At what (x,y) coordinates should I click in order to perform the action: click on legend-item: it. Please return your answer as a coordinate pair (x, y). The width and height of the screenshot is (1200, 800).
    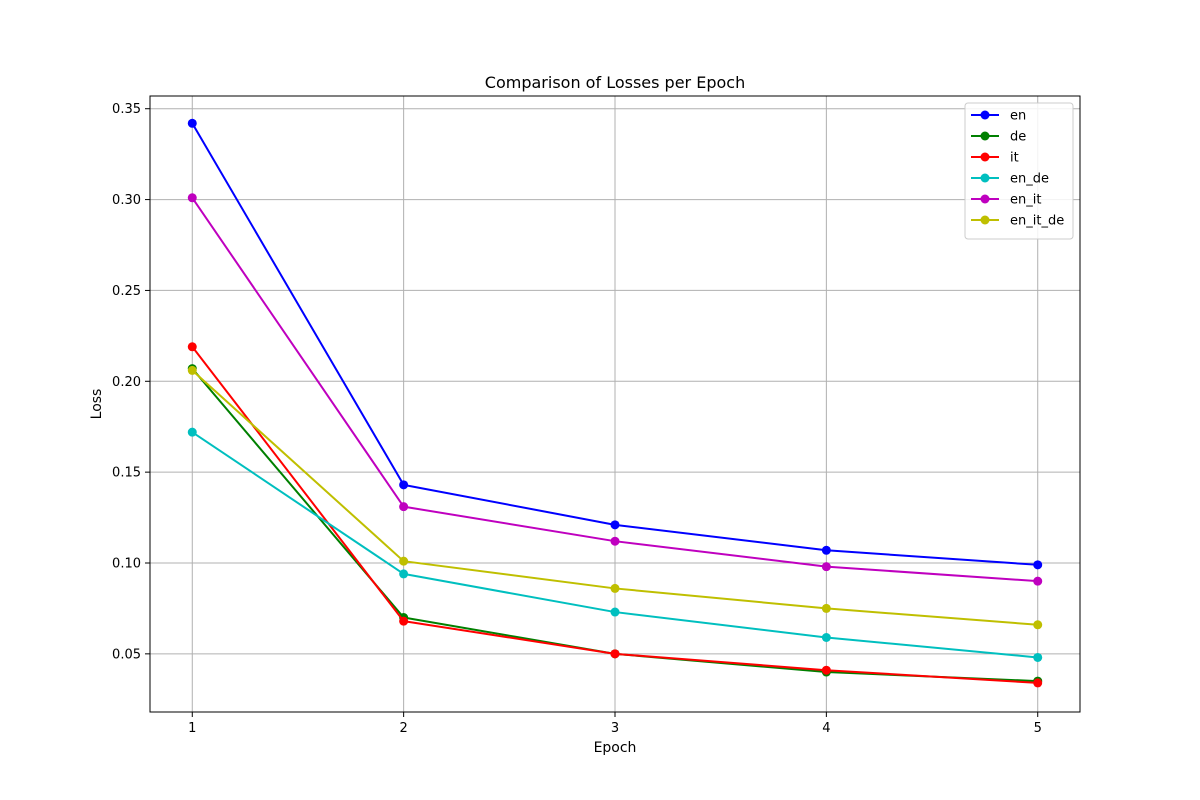
    Looking at the image, I should click on (995, 158).